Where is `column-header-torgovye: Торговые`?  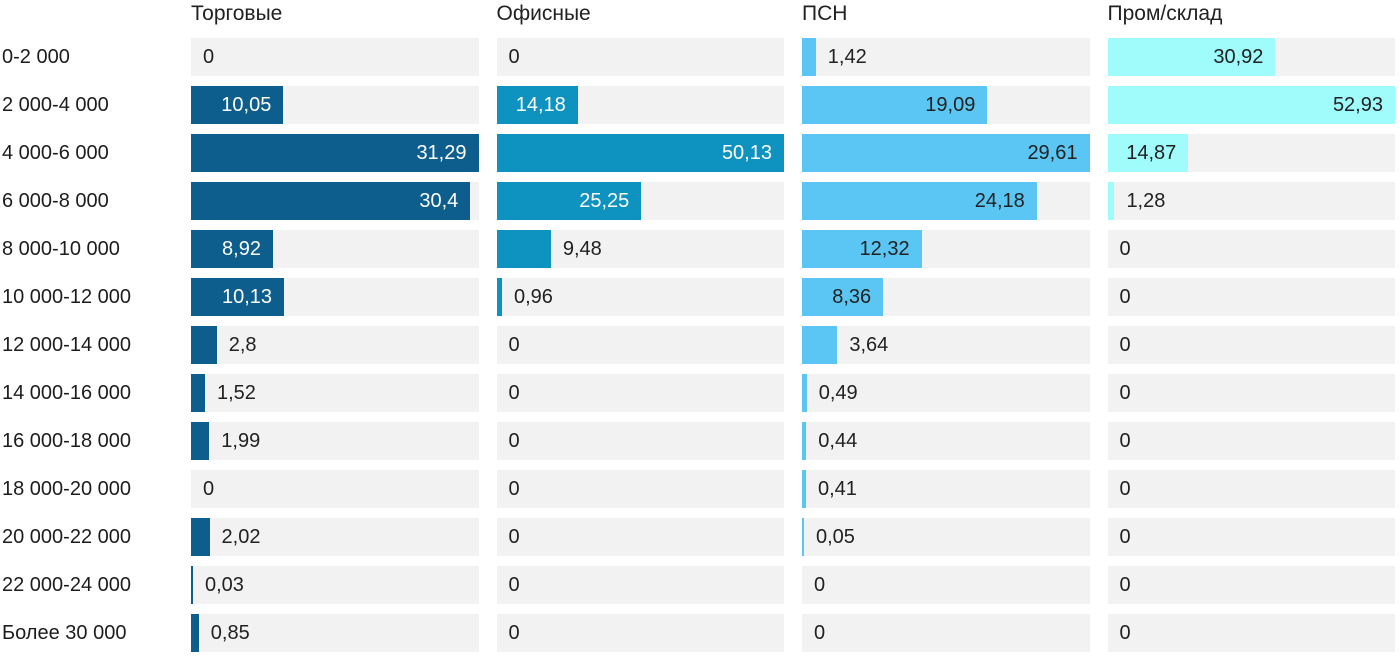
column-header-torgovye: Торговые is located at coordinates (237, 13).